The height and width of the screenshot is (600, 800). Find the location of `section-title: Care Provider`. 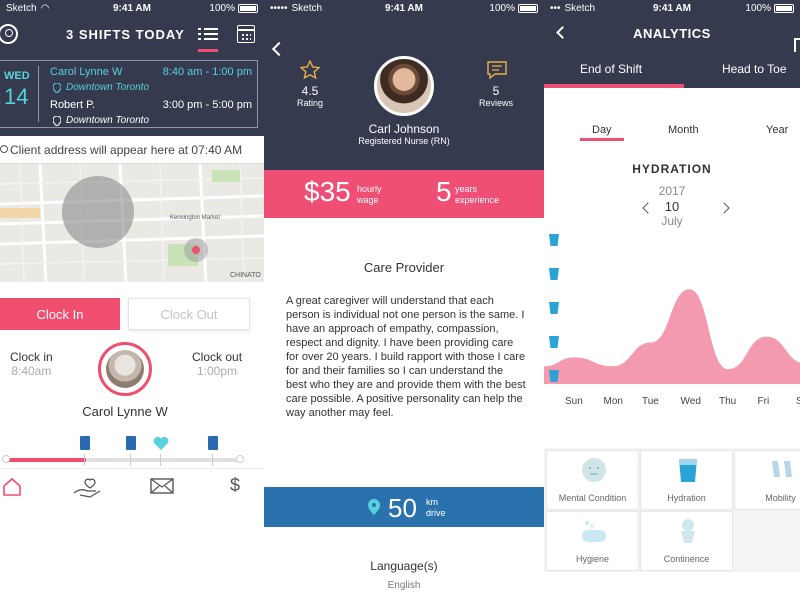

section-title: Care Provider is located at coordinates (404, 267).